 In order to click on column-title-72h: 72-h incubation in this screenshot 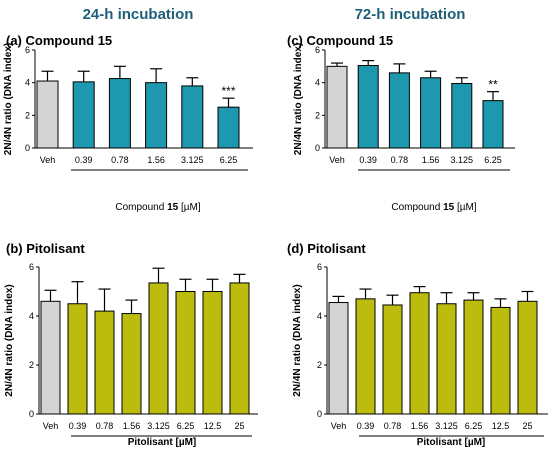, I will do `click(410, 14)`.